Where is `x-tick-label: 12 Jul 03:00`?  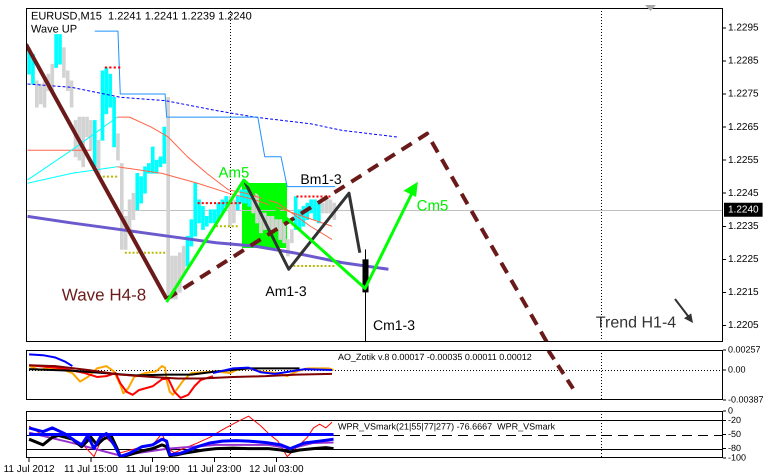
x-tick-label: 12 Jul 03:00 is located at coordinates (276, 469).